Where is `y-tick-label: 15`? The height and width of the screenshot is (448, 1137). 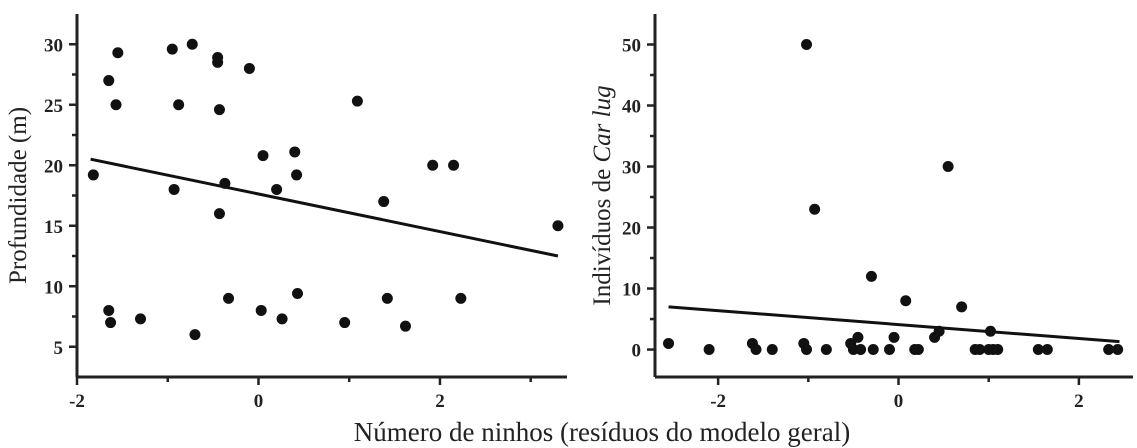 y-tick-label: 15 is located at coordinates (53, 227).